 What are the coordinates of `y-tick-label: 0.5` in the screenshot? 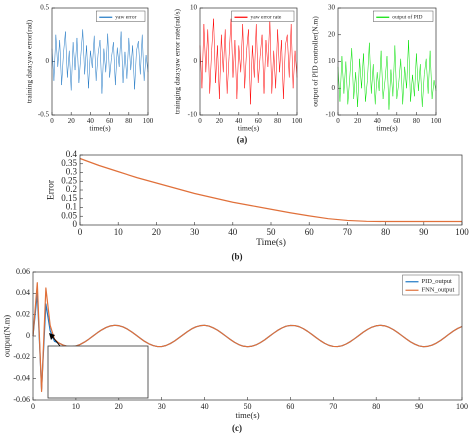 It's located at (44, 8).